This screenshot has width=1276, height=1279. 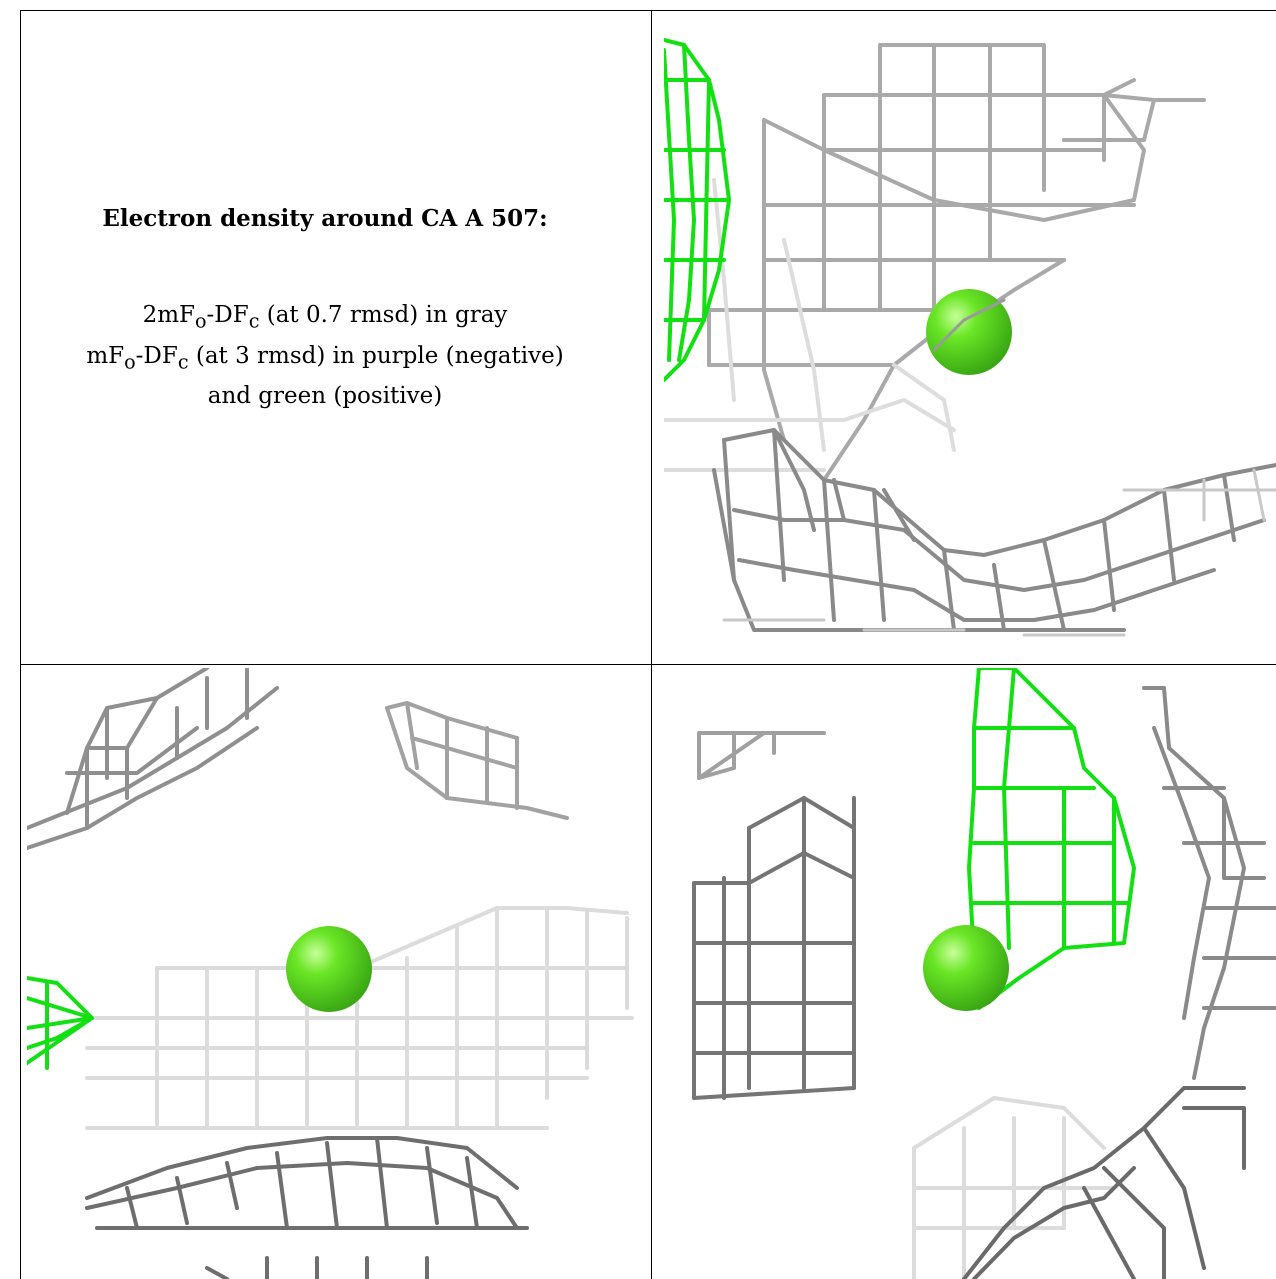 I want to click on gray-mesh-faded, so click(x=810, y=325).